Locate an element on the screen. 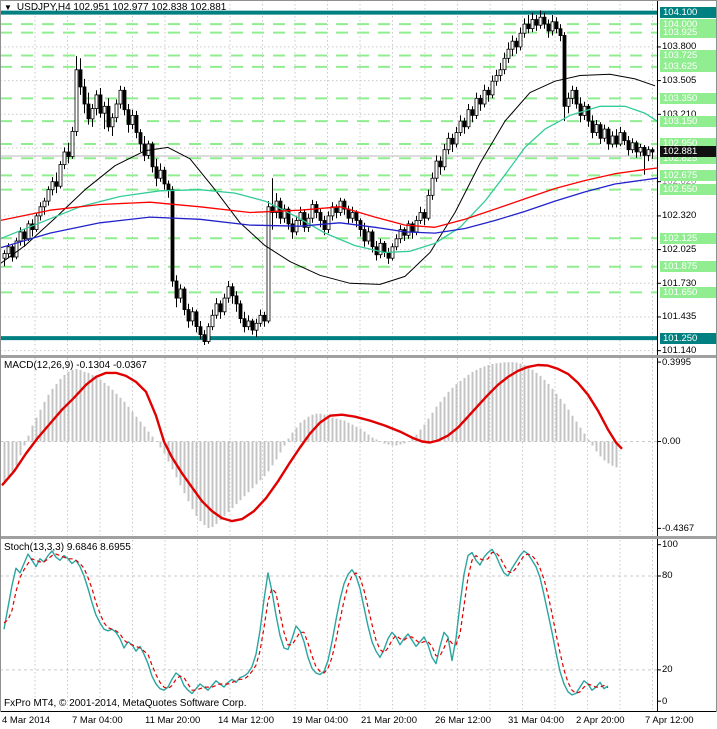  time-label: 7 Apr 12:00 is located at coordinates (669, 720).